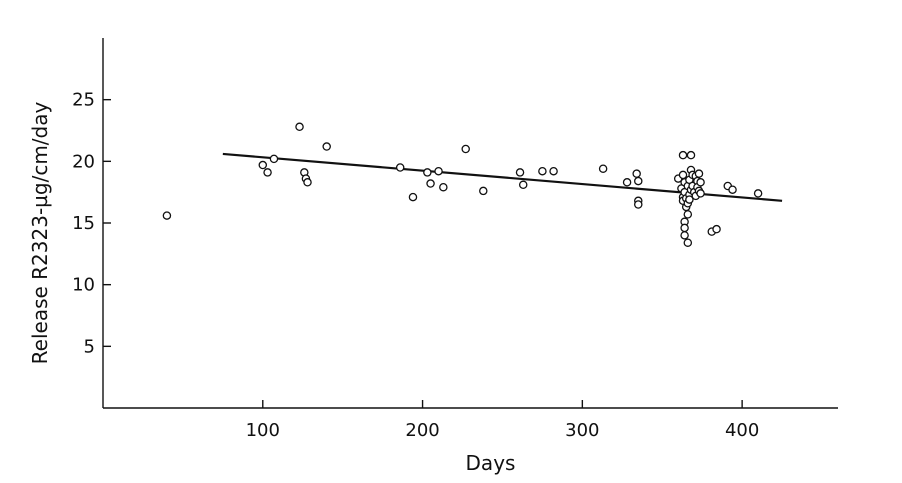  Describe the element at coordinates (83, 161) in the screenshot. I see `y-tick-label: 20` at that location.